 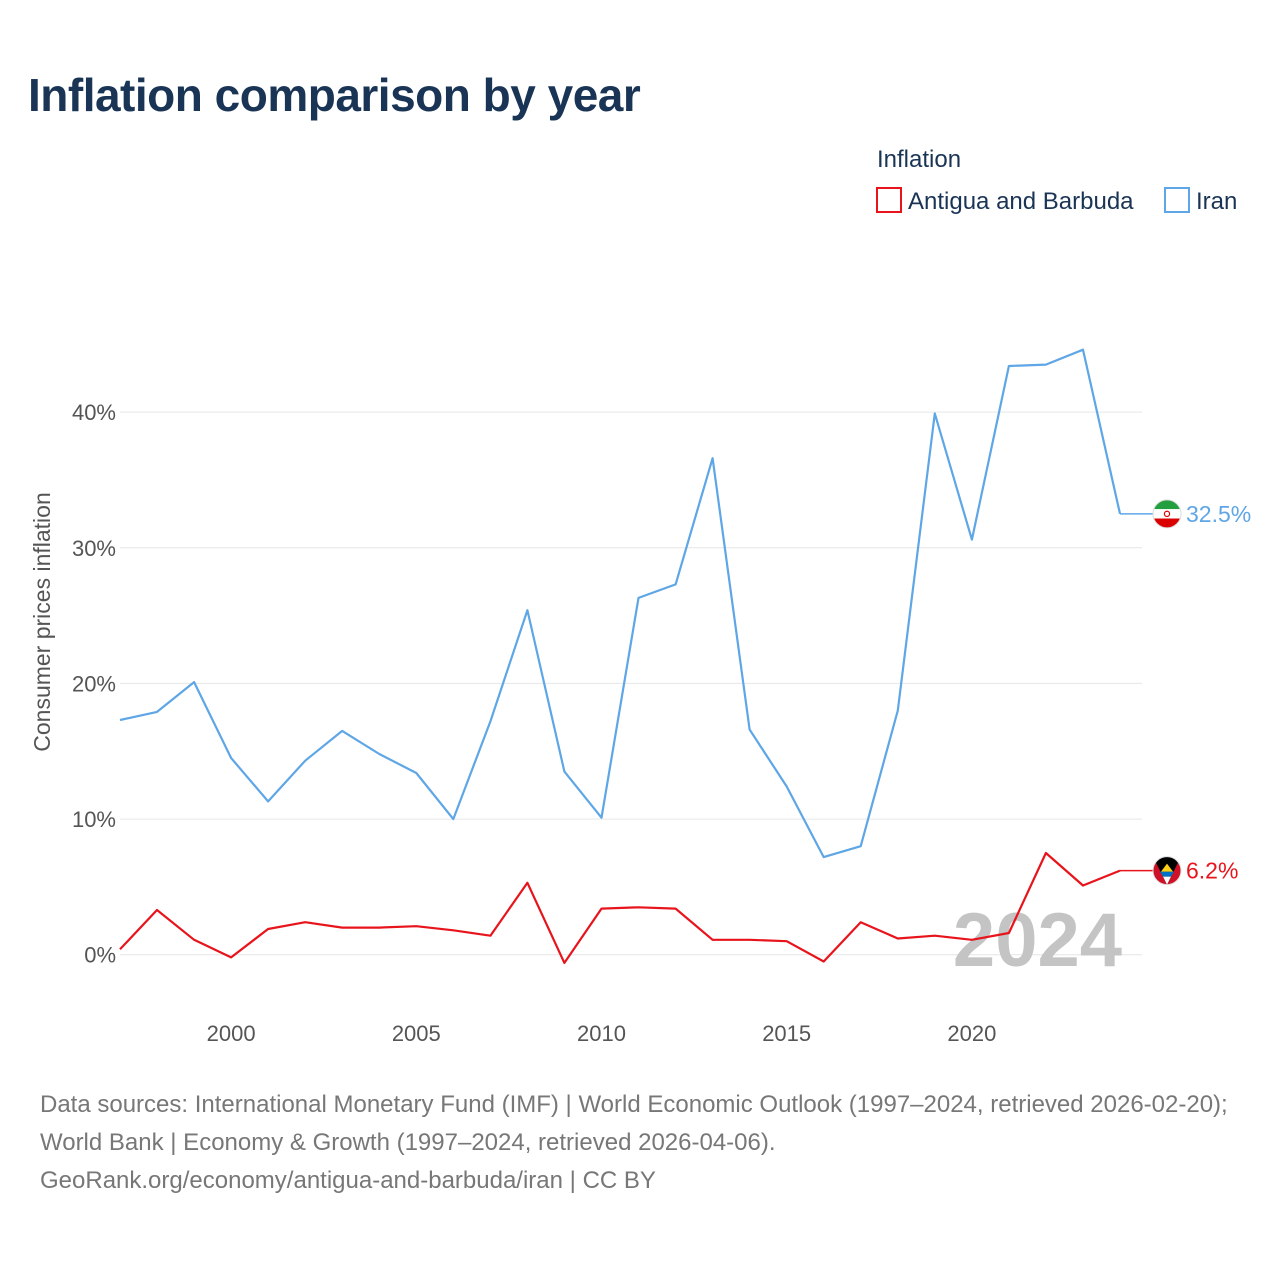 I want to click on antigua-and-barbuda-flag-icon, so click(x=1167, y=871).